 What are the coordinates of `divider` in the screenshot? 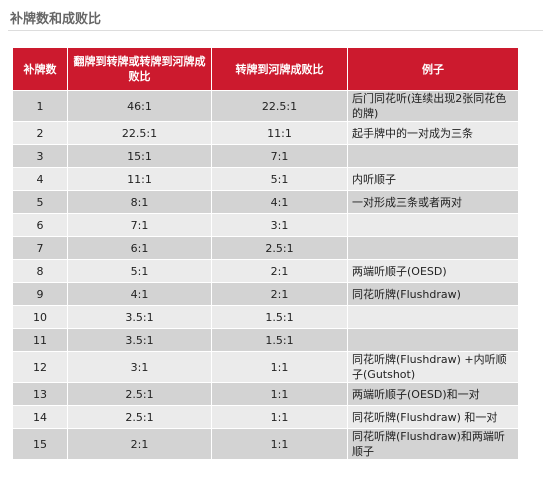 It's located at (275, 30).